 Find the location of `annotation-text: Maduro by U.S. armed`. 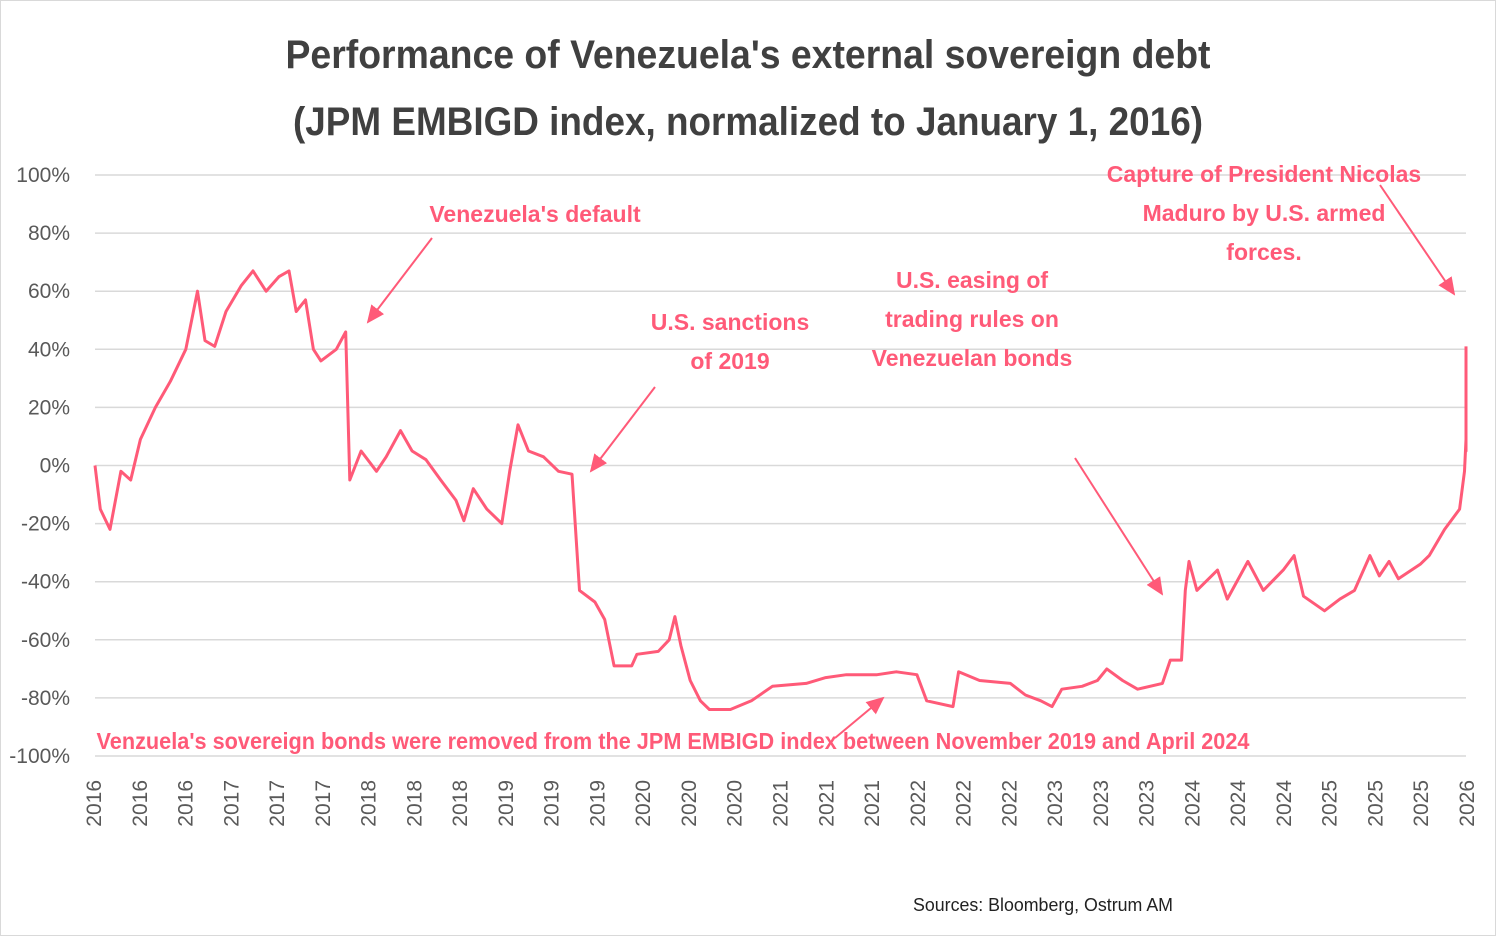

annotation-text: Maduro by U.S. armed is located at coordinates (1264, 213).